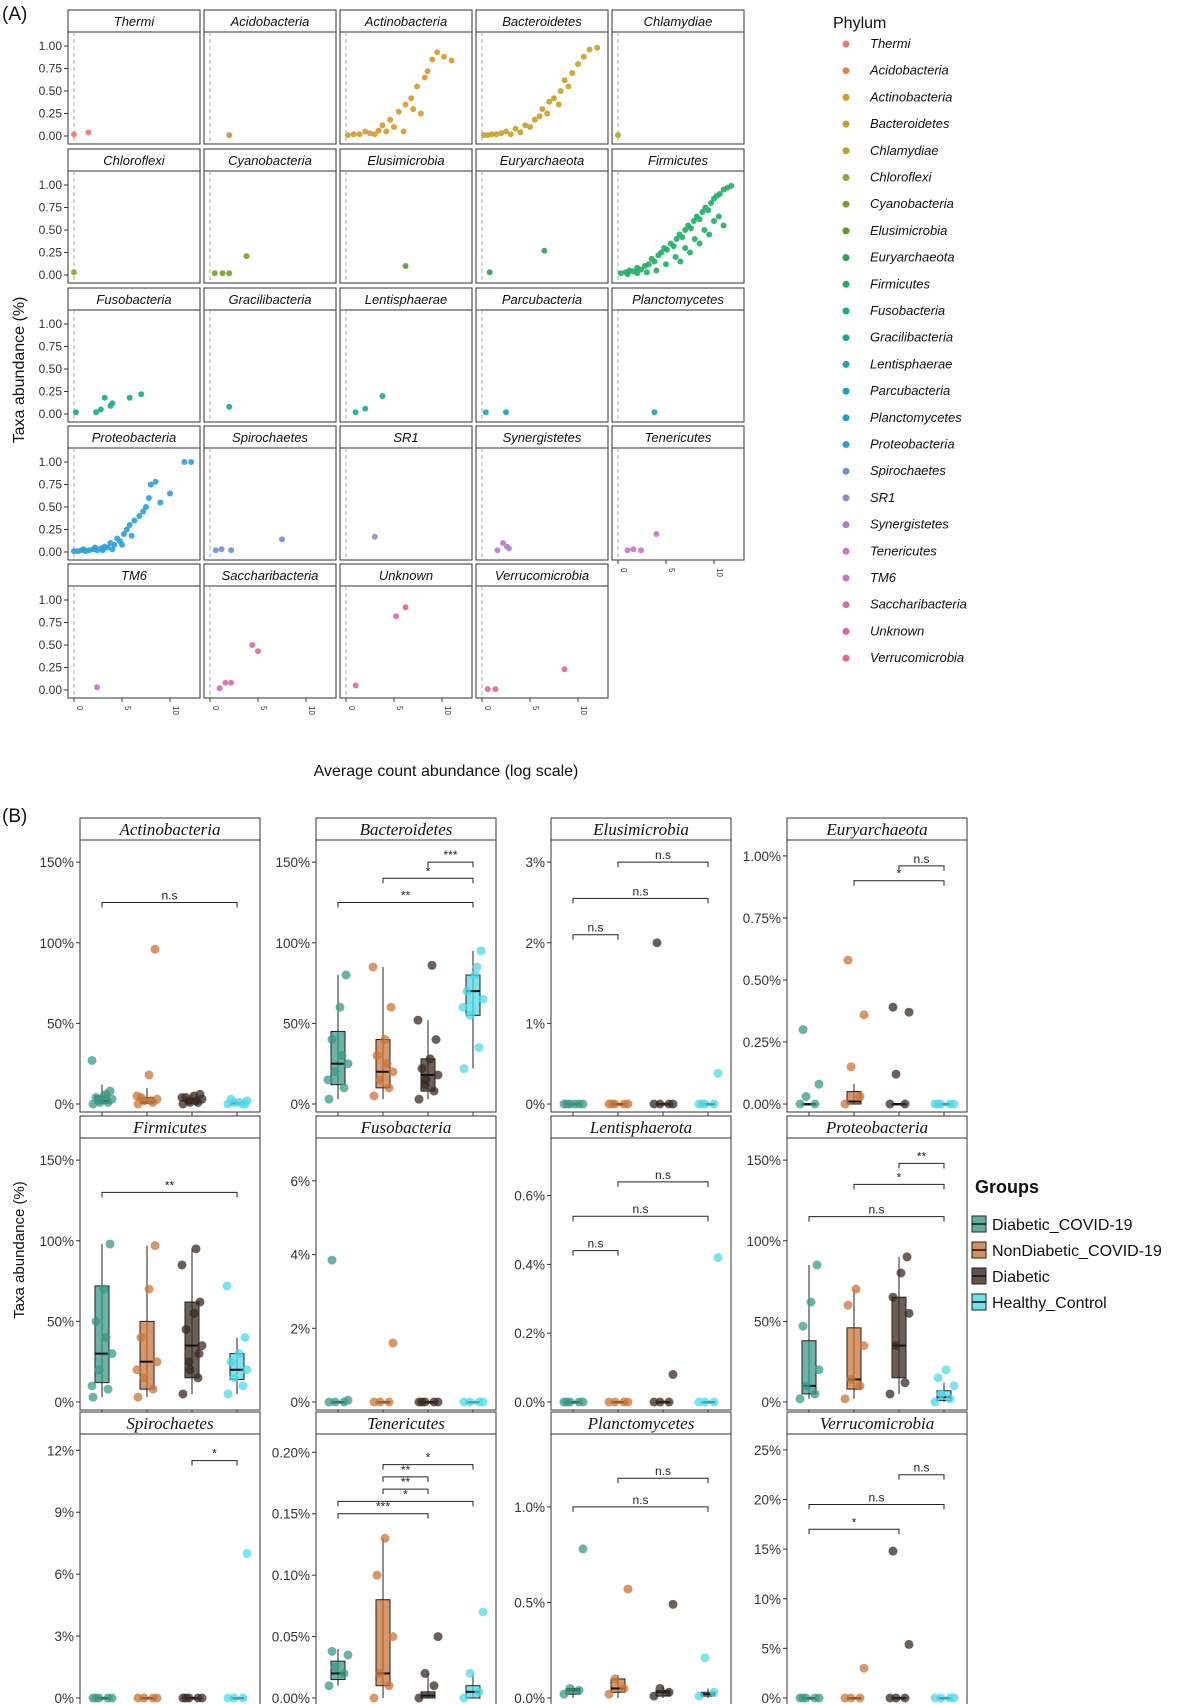 The image size is (1200, 1704). I want to click on facet-euryarchaeota: Euryarchaeota, so click(542, 216).